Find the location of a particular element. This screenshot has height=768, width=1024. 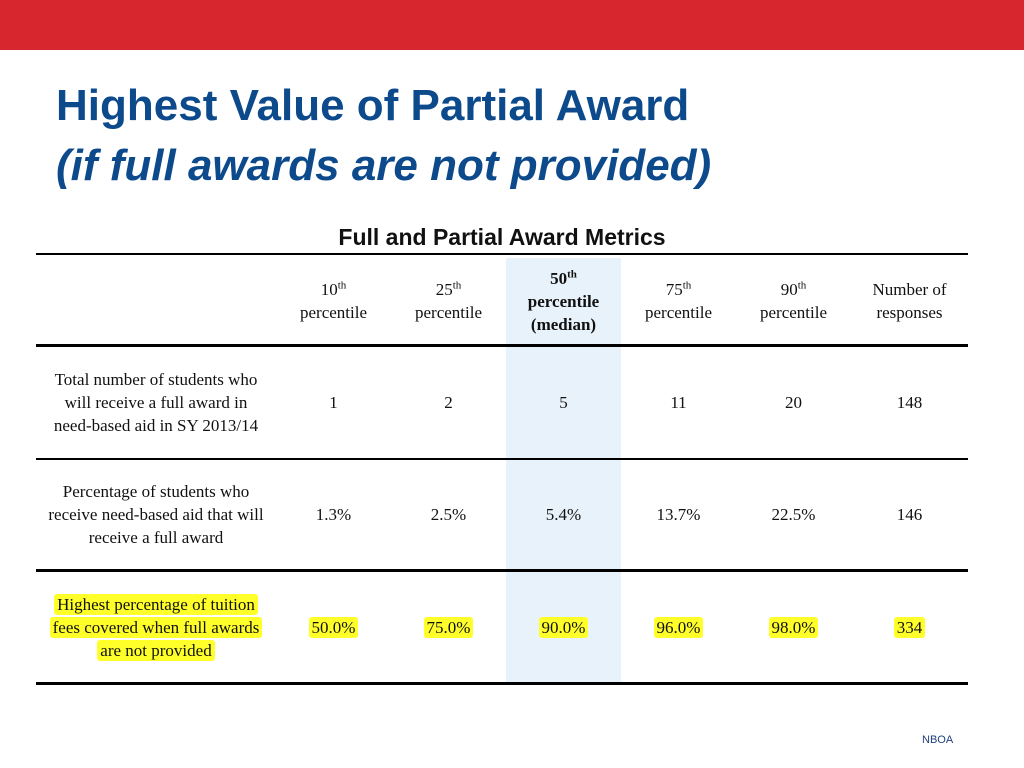

highlighted-value: 98.0% is located at coordinates (793, 627).